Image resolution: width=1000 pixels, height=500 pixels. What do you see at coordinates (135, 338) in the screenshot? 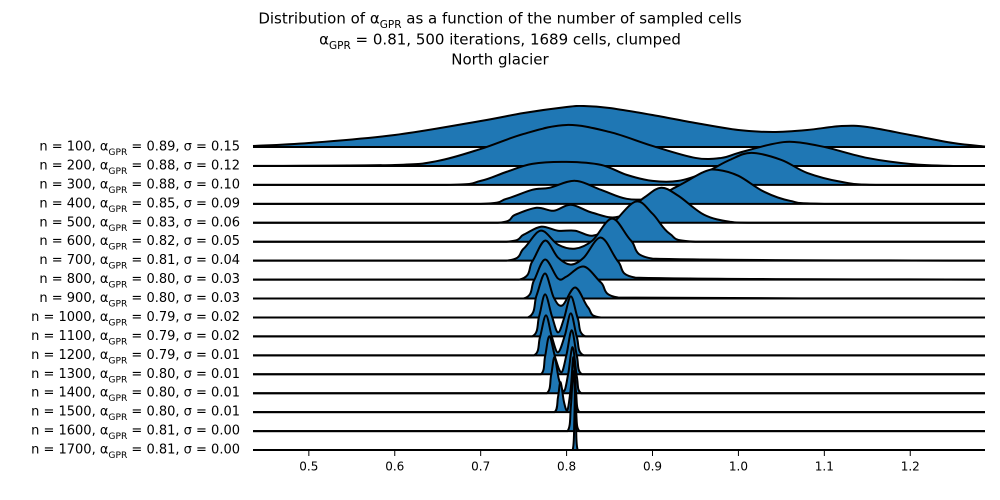
I see `ridge-label: n = 1100, αGPR = 0.79, σ = 0.02` at bounding box center [135, 338].